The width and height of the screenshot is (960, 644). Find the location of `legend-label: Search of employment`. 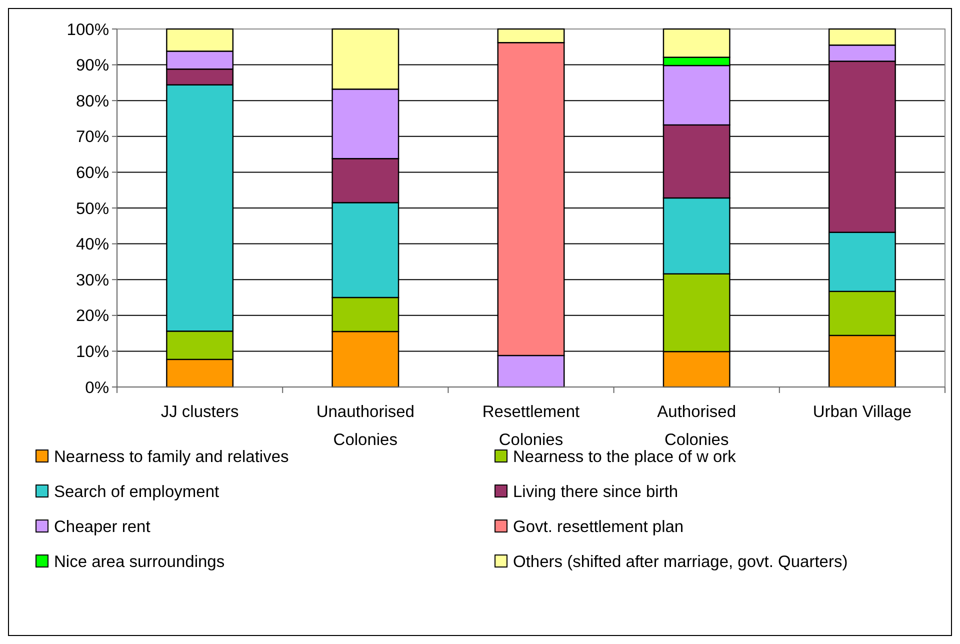

legend-label: Search of employment is located at coordinates (137, 491).